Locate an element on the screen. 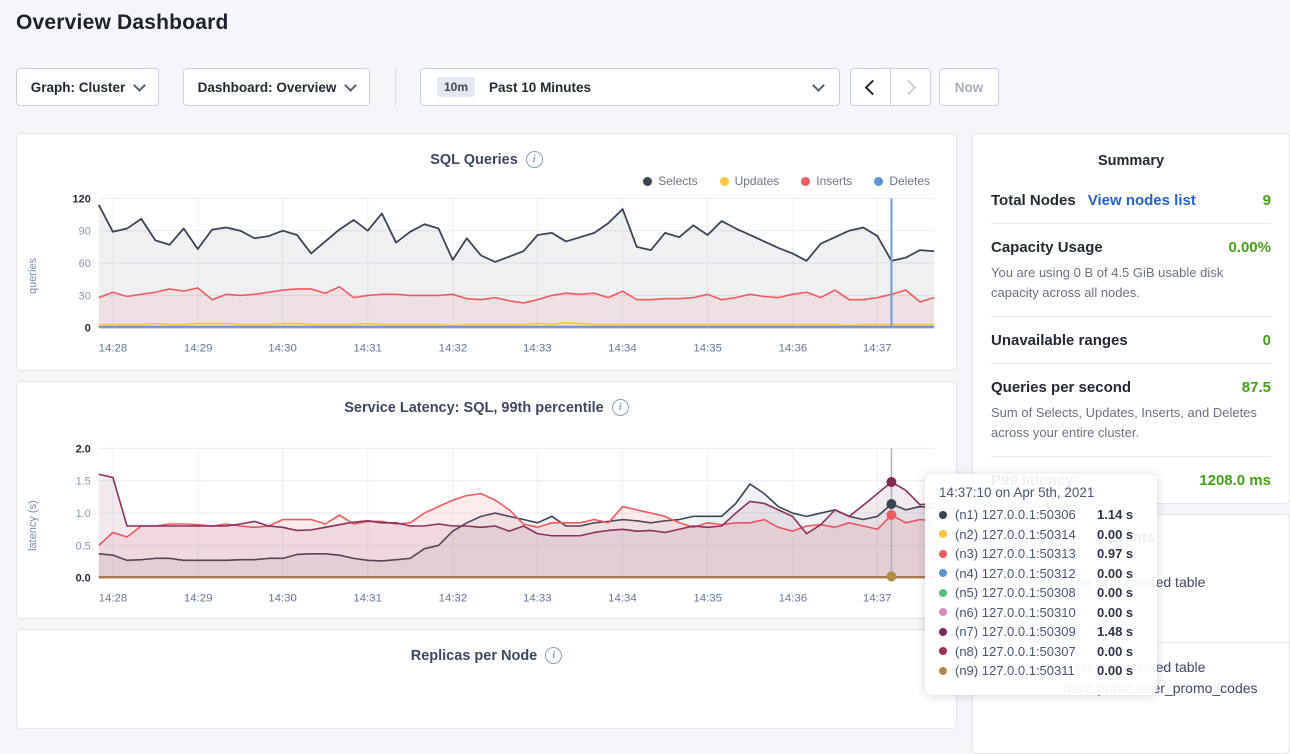 The height and width of the screenshot is (754, 1290). svg-text: 14:35 is located at coordinates (707, 599).